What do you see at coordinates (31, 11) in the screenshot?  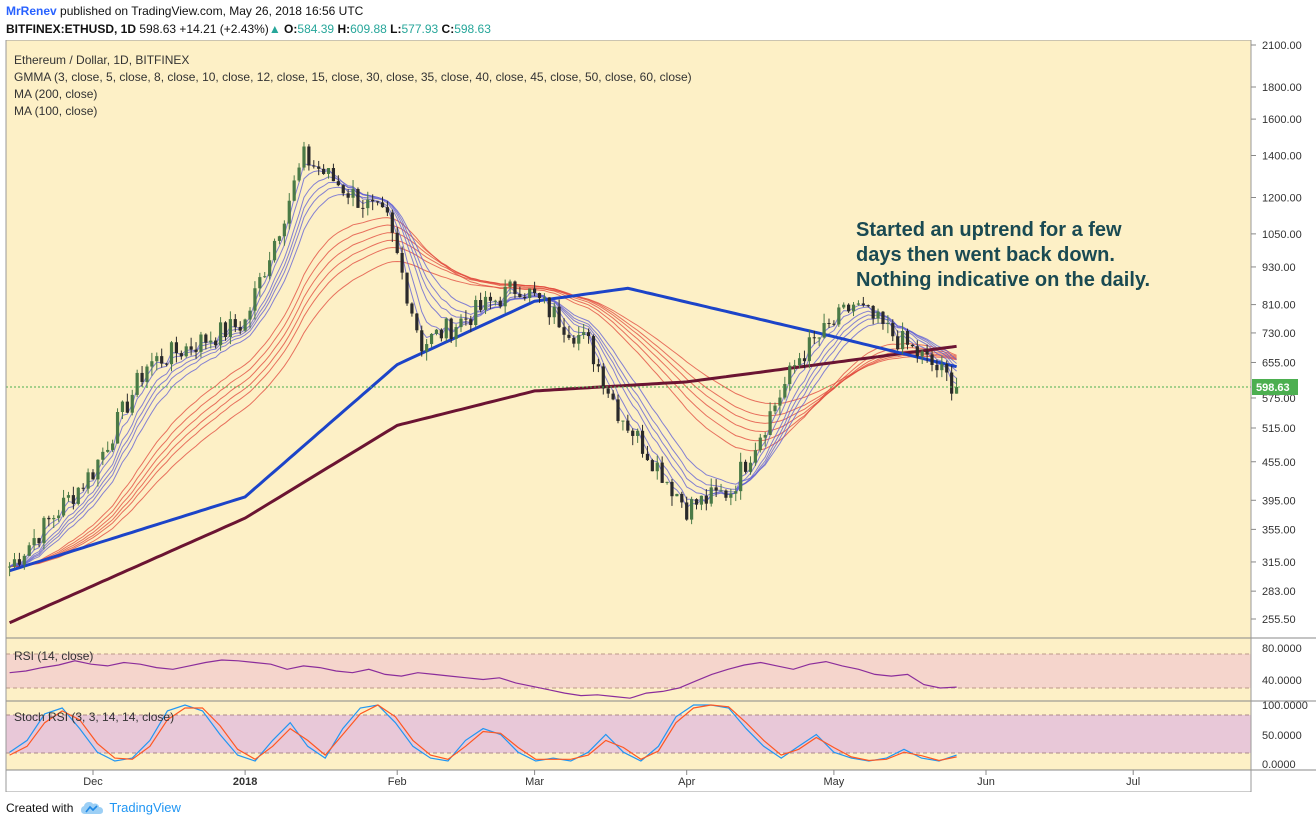 I see `author-name: MrRenev` at bounding box center [31, 11].